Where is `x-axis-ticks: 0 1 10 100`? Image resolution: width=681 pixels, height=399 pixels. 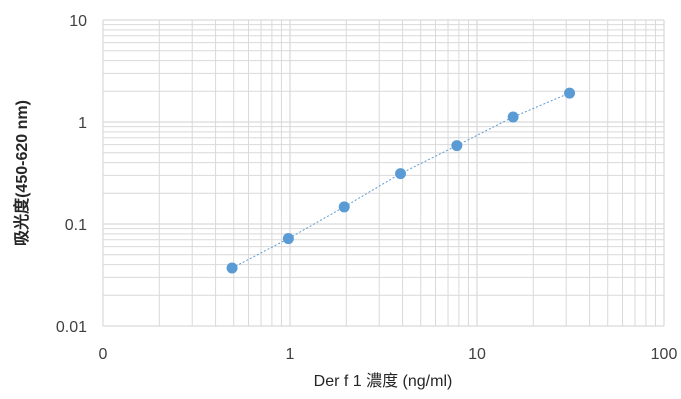 x-axis-ticks: 0 1 10 100 is located at coordinates (388, 354).